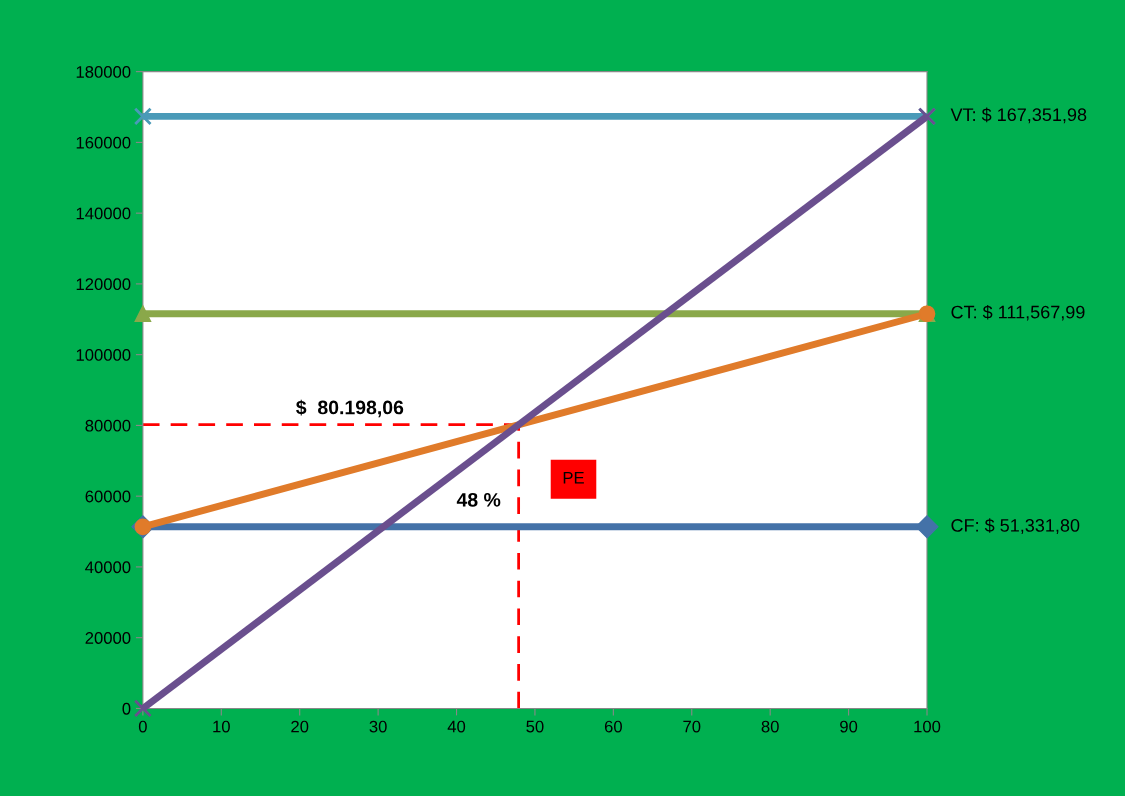 This screenshot has width=1125, height=796. Describe the element at coordinates (108, 567) in the screenshot. I see `y-tick-label: 40000` at that location.